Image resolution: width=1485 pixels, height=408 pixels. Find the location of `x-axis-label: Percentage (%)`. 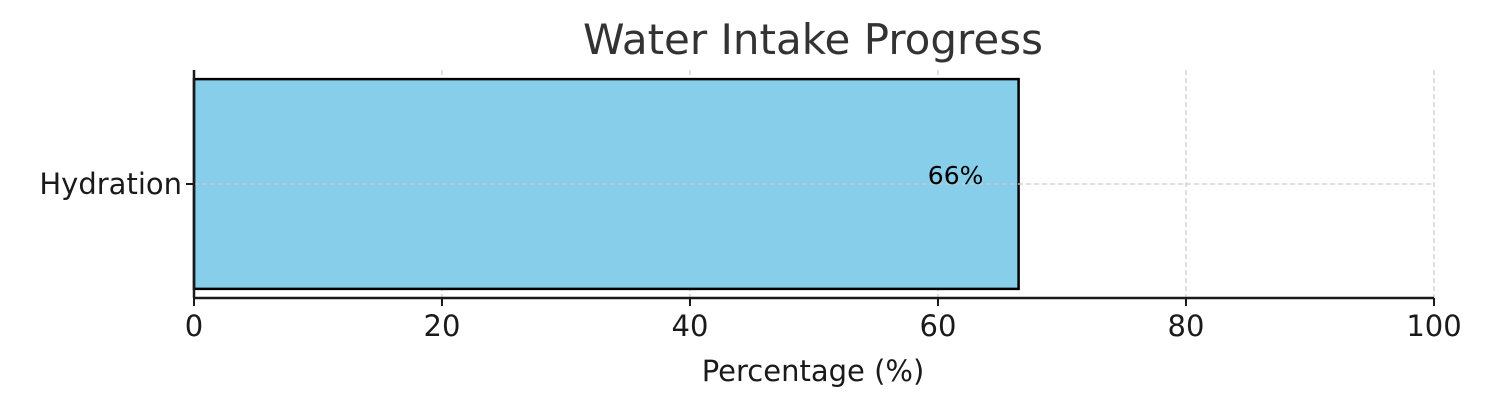

x-axis-label: Percentage (%) is located at coordinates (813, 371).